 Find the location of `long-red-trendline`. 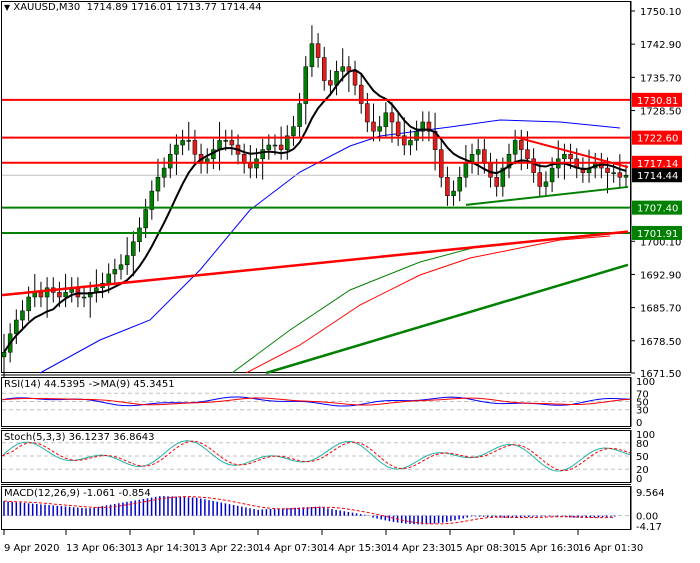

long-red-trendline is located at coordinates (315, 263).